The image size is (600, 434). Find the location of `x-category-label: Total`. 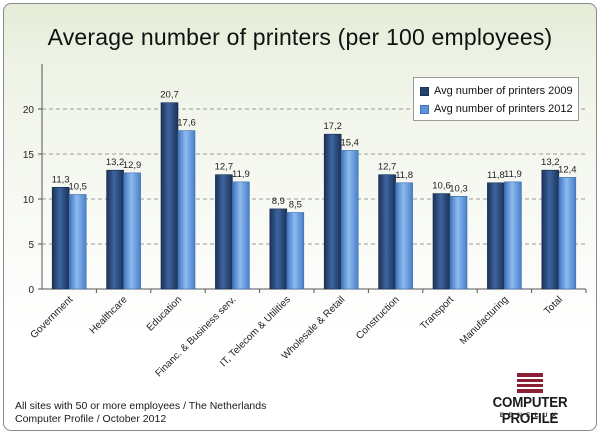

x-category-label: Total is located at coordinates (553, 305).